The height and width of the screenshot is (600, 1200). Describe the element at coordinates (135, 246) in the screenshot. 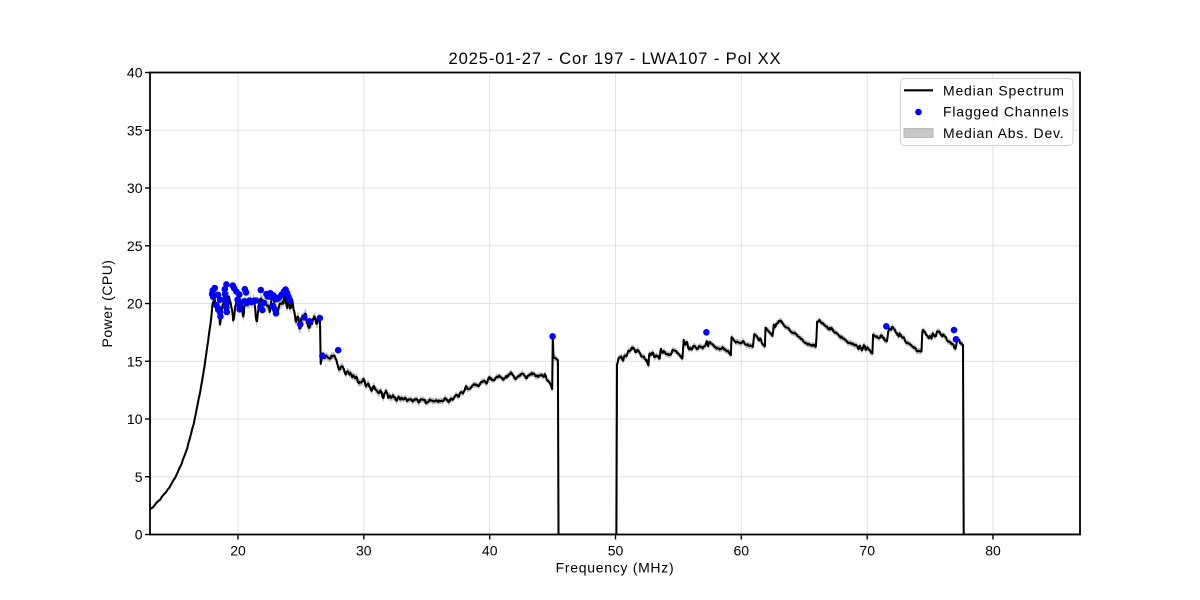

I see `svg-text: 25` at that location.